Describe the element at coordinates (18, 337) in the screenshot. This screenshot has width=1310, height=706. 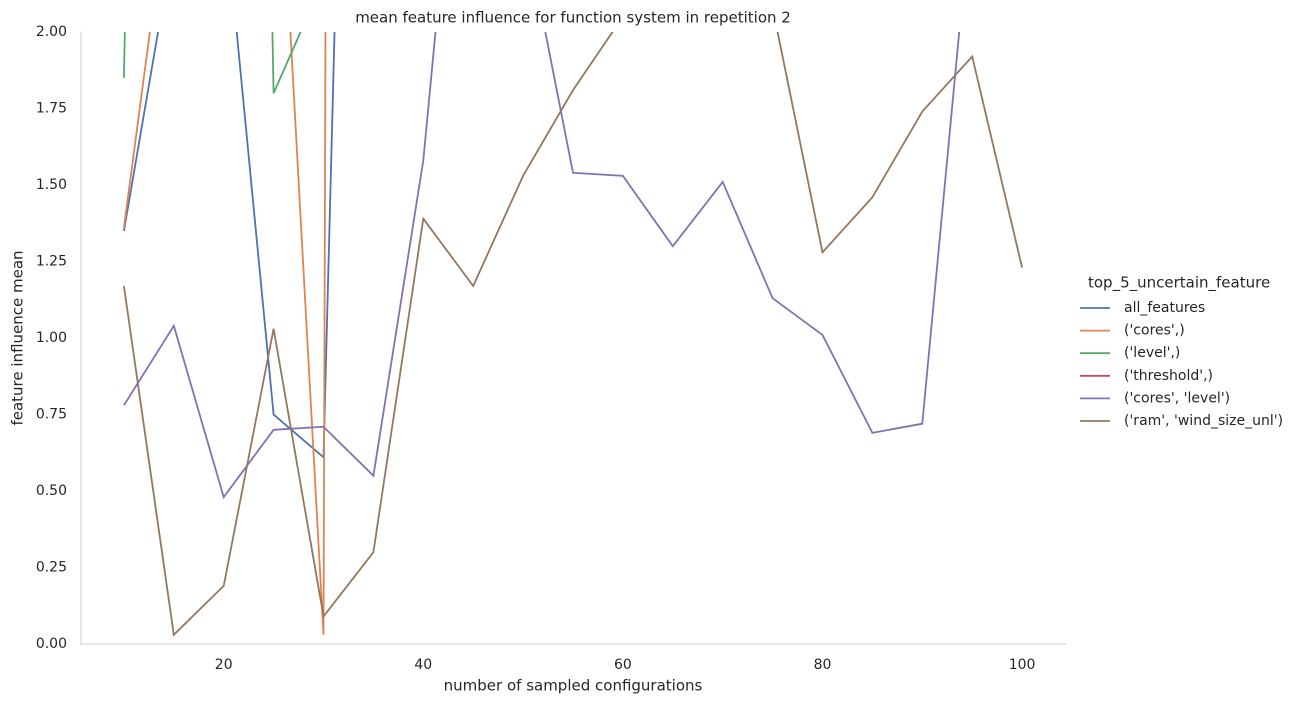
I see `y-axis-label: feature influence mean` at that location.